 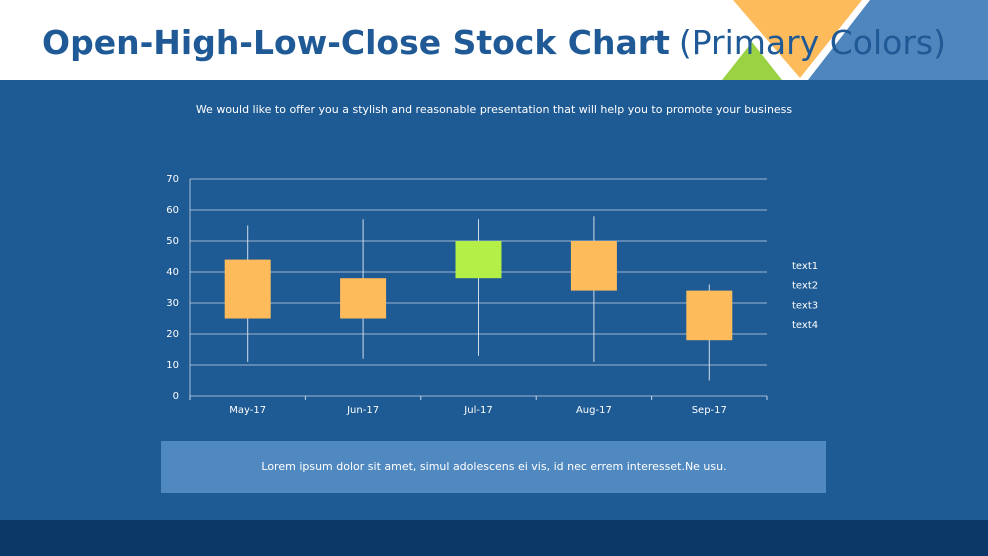 I want to click on legend-label: text3, so click(x=805, y=305).